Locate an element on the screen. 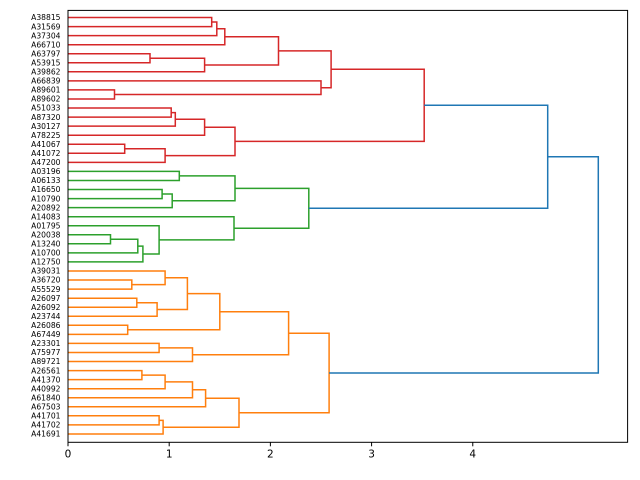 This screenshot has width=640, height=480. leaf-label: A41072 is located at coordinates (46, 153).